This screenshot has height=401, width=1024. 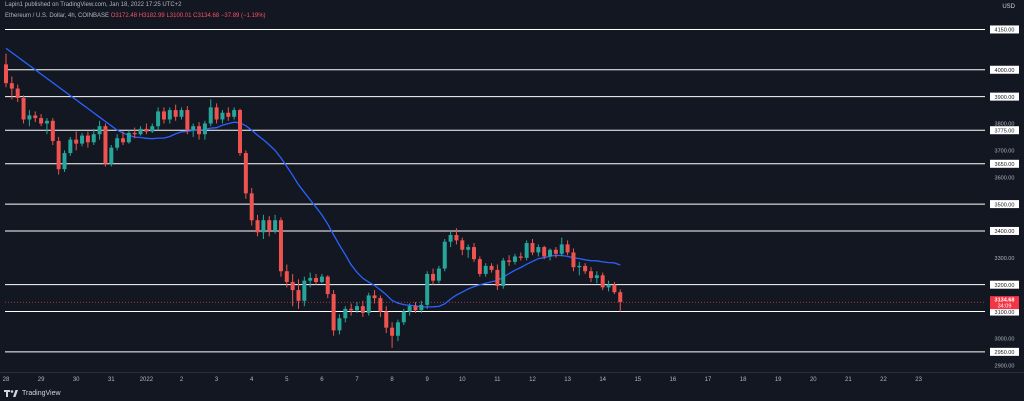 What do you see at coordinates (428, 380) in the screenshot?
I see `time-tick-label: 9` at bounding box center [428, 380].